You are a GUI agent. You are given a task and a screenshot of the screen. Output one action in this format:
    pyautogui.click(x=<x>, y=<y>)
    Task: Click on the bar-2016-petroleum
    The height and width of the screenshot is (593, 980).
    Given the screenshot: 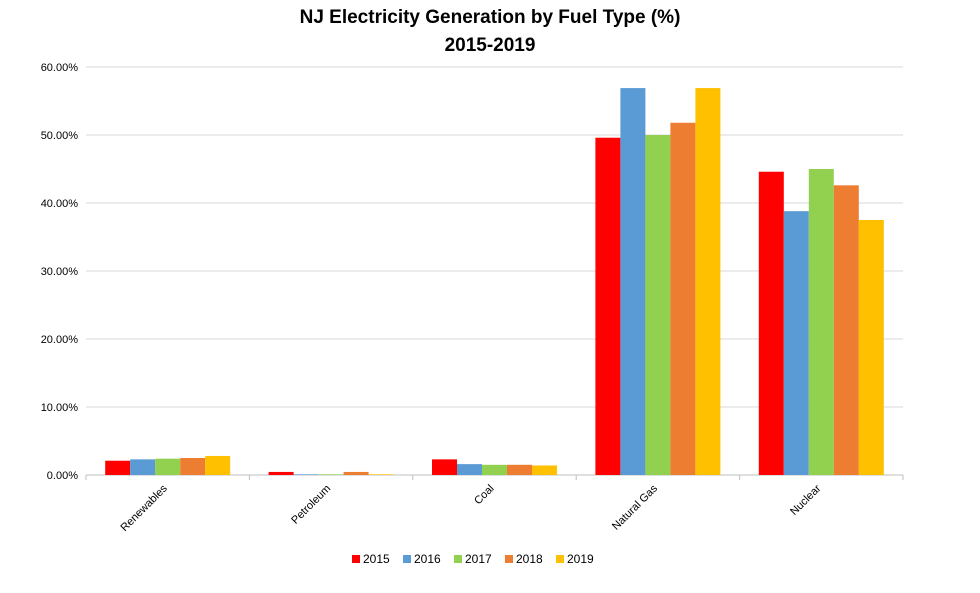 What is the action you would take?
    pyautogui.click(x=306, y=474)
    